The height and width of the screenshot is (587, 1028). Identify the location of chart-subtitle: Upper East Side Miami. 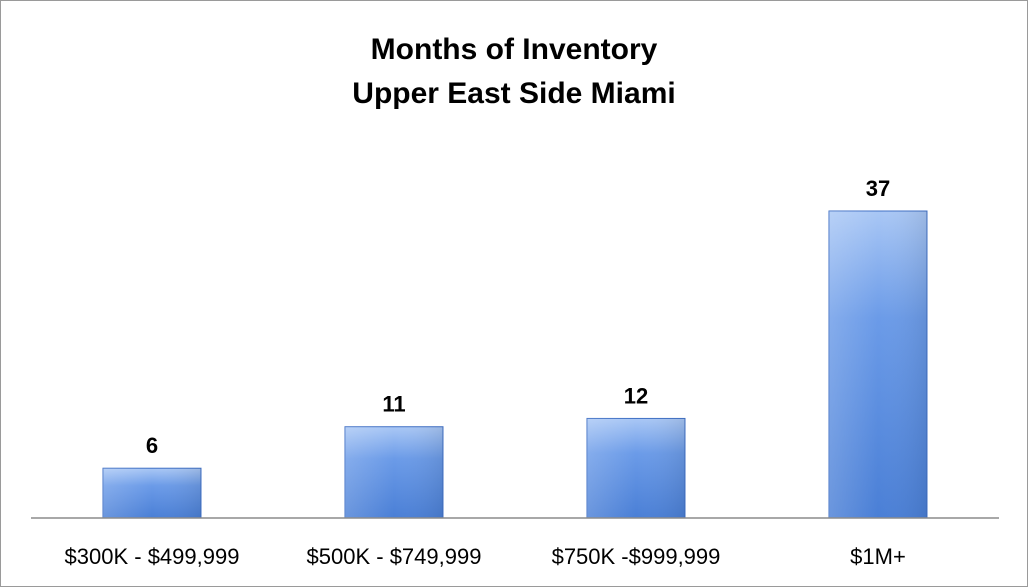
(513, 93).